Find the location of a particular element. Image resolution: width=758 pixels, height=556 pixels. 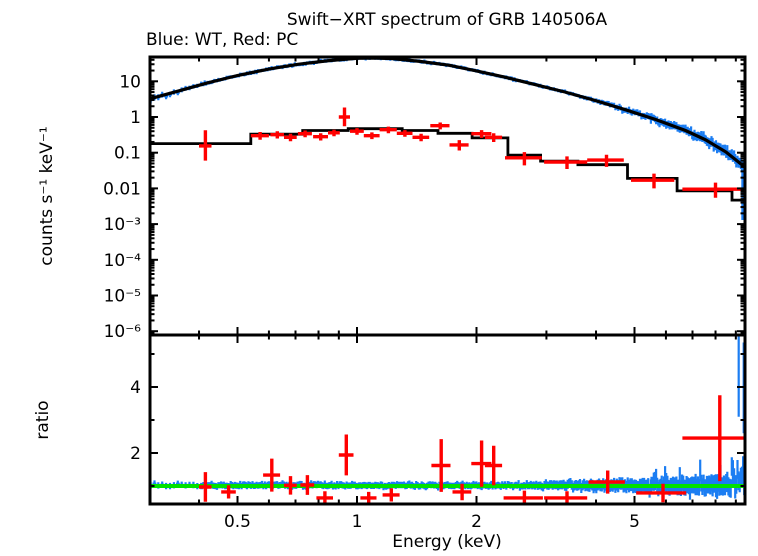

y-tick-label: 1 is located at coordinates (135, 118).